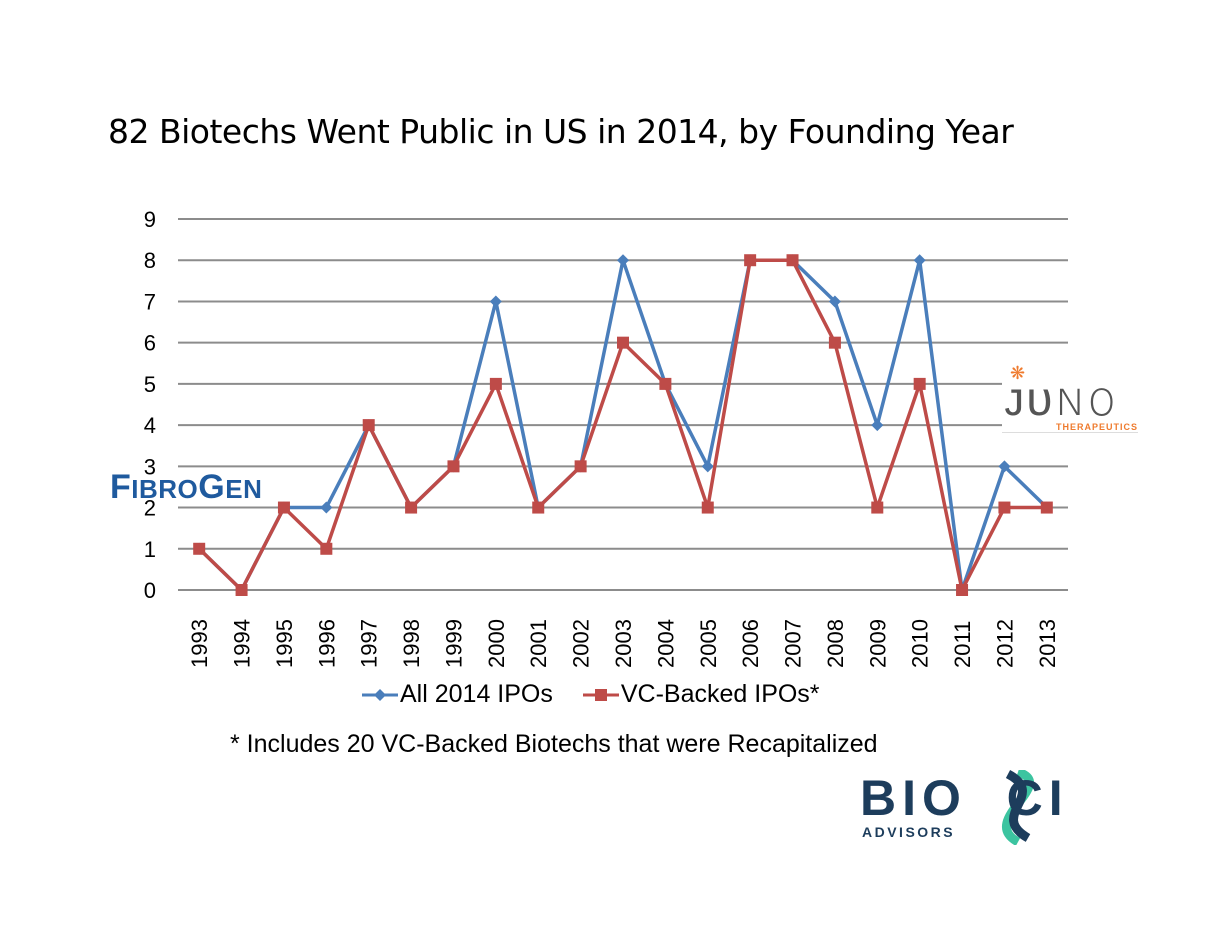  Describe the element at coordinates (1070, 432) in the screenshot. I see `juno-divider` at that location.